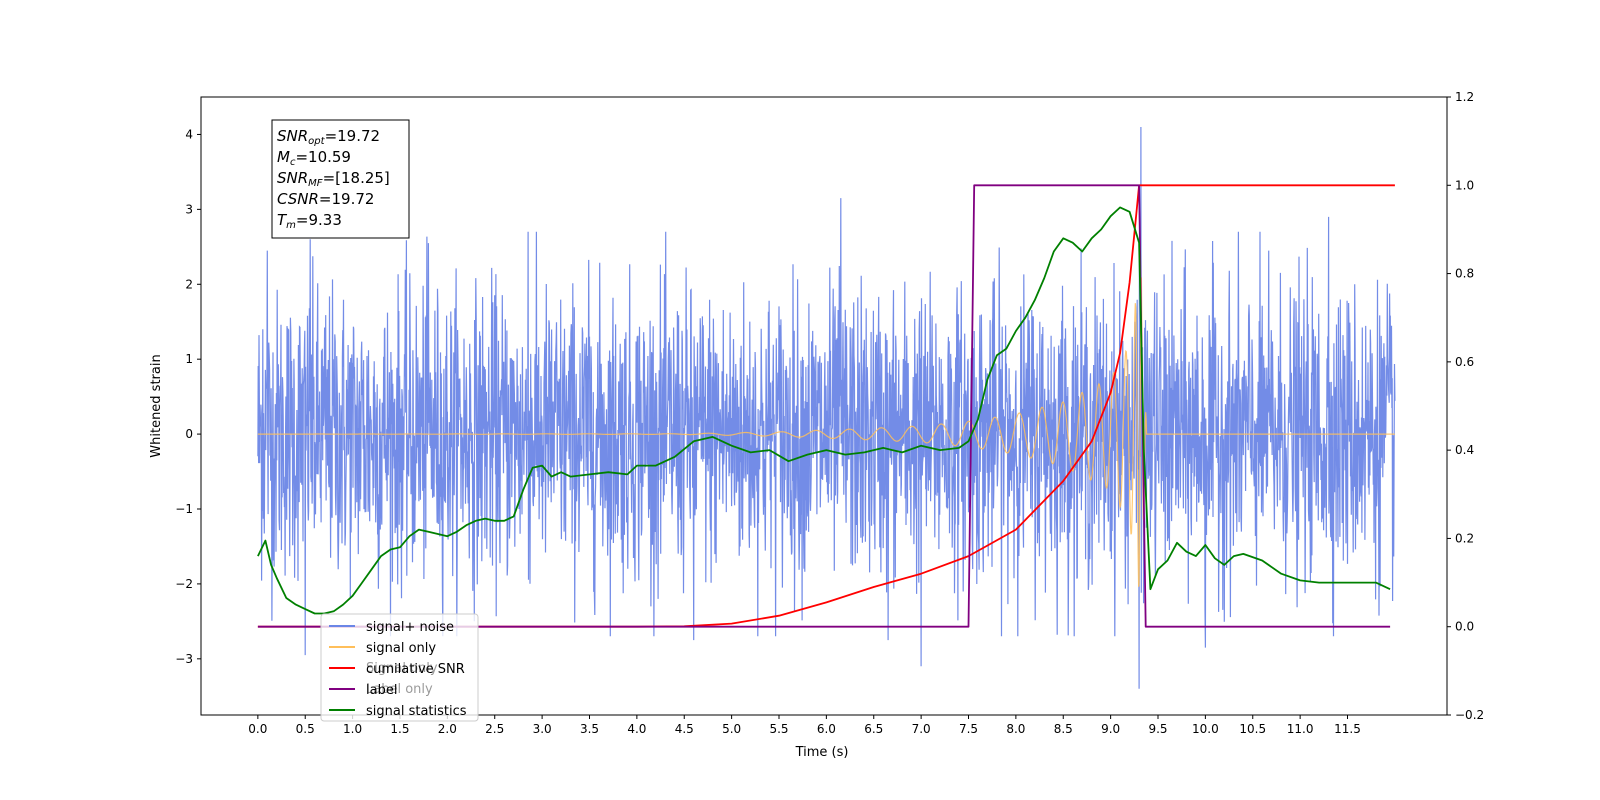 This screenshot has width=1600, height=800. Describe the element at coordinates (399, 729) in the screenshot. I see `x-tick-label: 1.5` at that location.